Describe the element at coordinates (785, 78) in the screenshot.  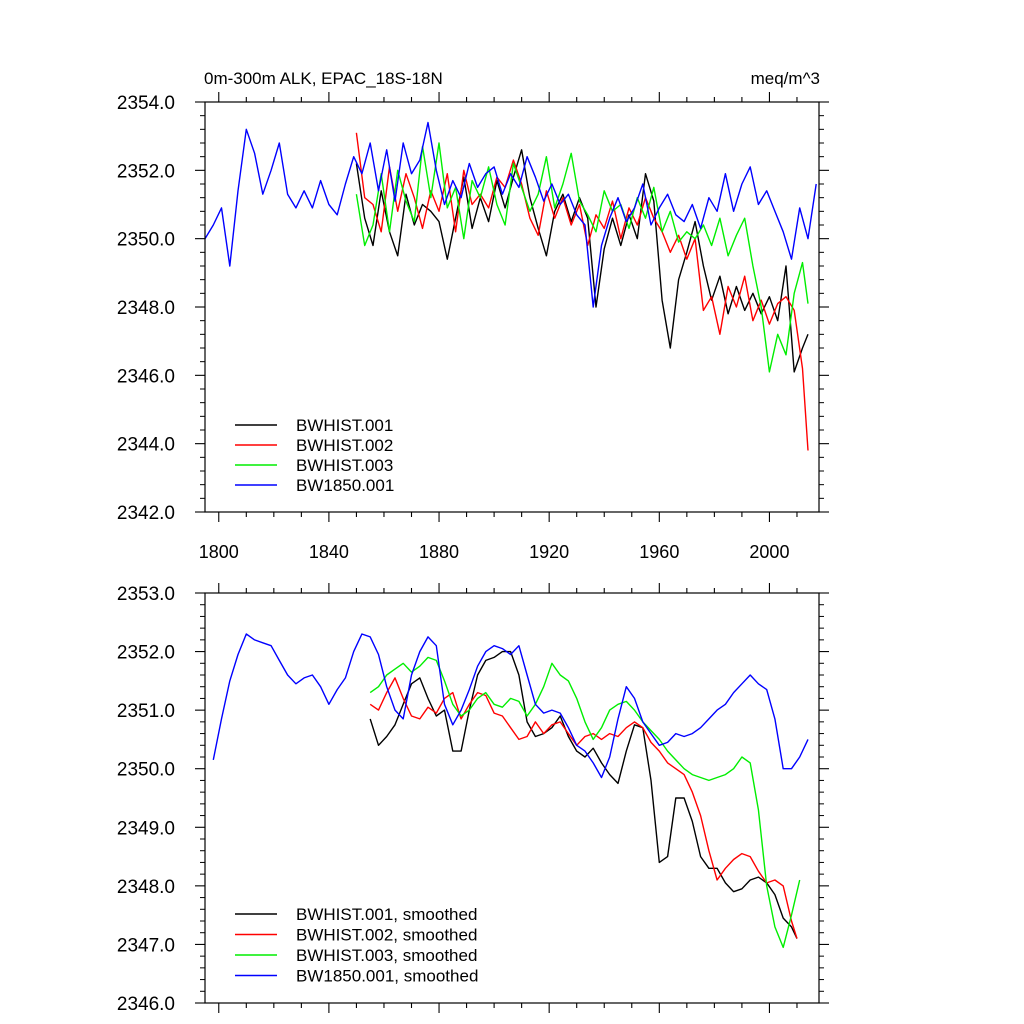
I see `top-panel-units: meq/m^3` at that location.